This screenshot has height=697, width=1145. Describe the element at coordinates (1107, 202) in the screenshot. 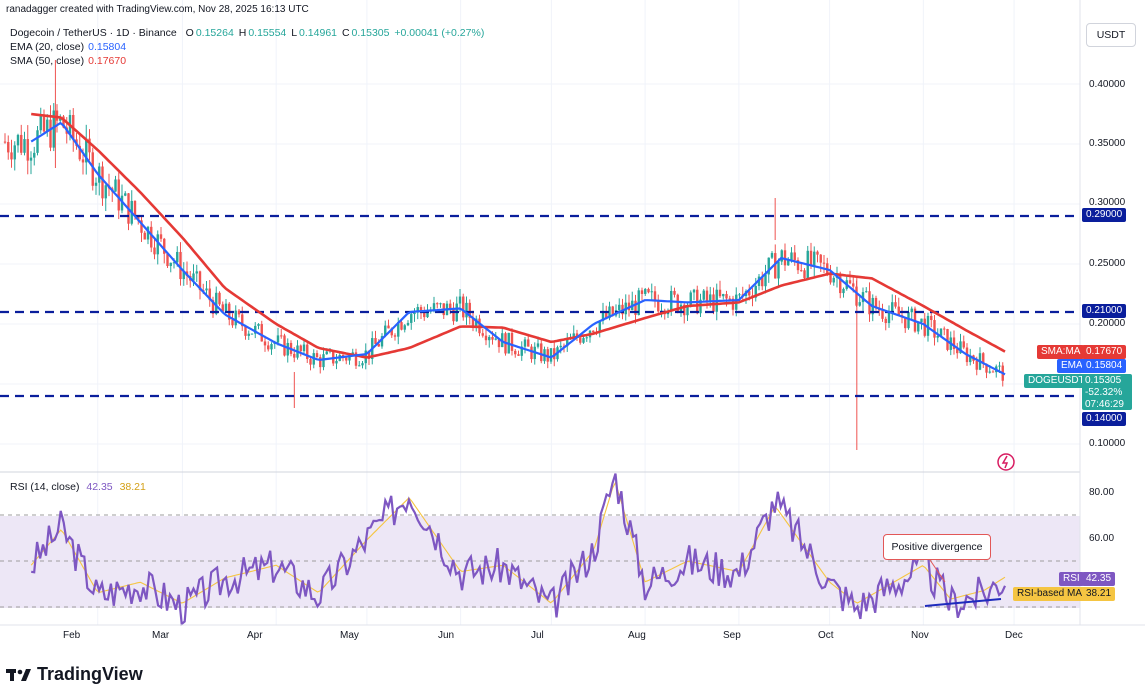

I see `price-tick: 0.30000` at that location.